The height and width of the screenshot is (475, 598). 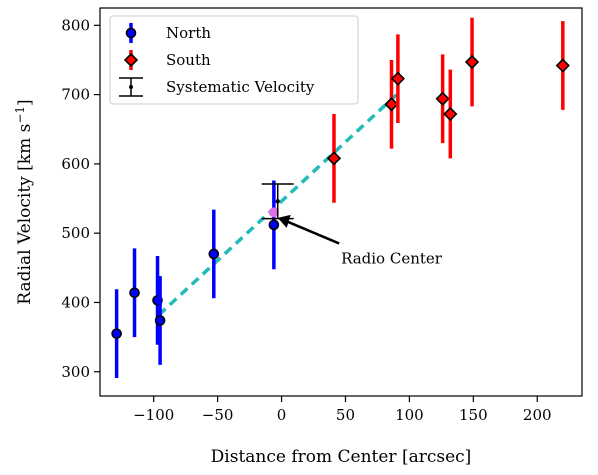 I want to click on y-axis-label: Radial Velocity [km s−1], so click(x=24, y=201).